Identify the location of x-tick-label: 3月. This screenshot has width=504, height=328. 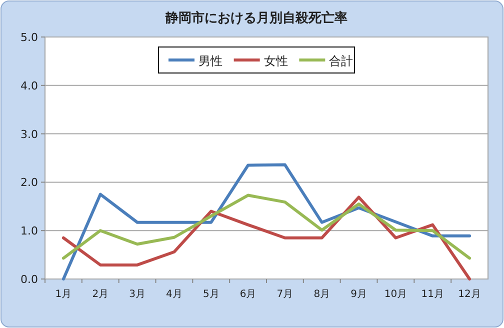
(137, 294).